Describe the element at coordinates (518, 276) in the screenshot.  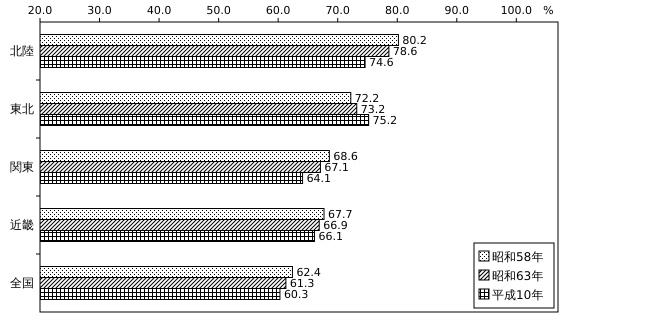
I see `legend-label: 昭和63年` at that location.